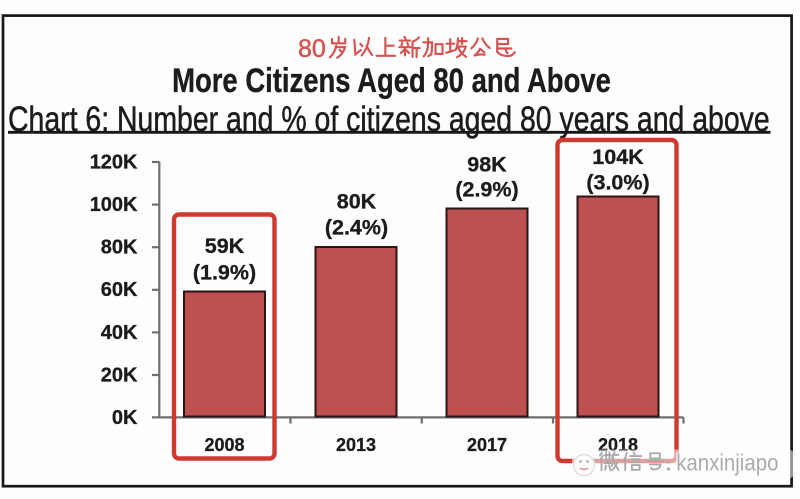 The height and width of the screenshot is (499, 800). What do you see at coordinates (225, 246) in the screenshot?
I see `svg-text: 59K` at bounding box center [225, 246].